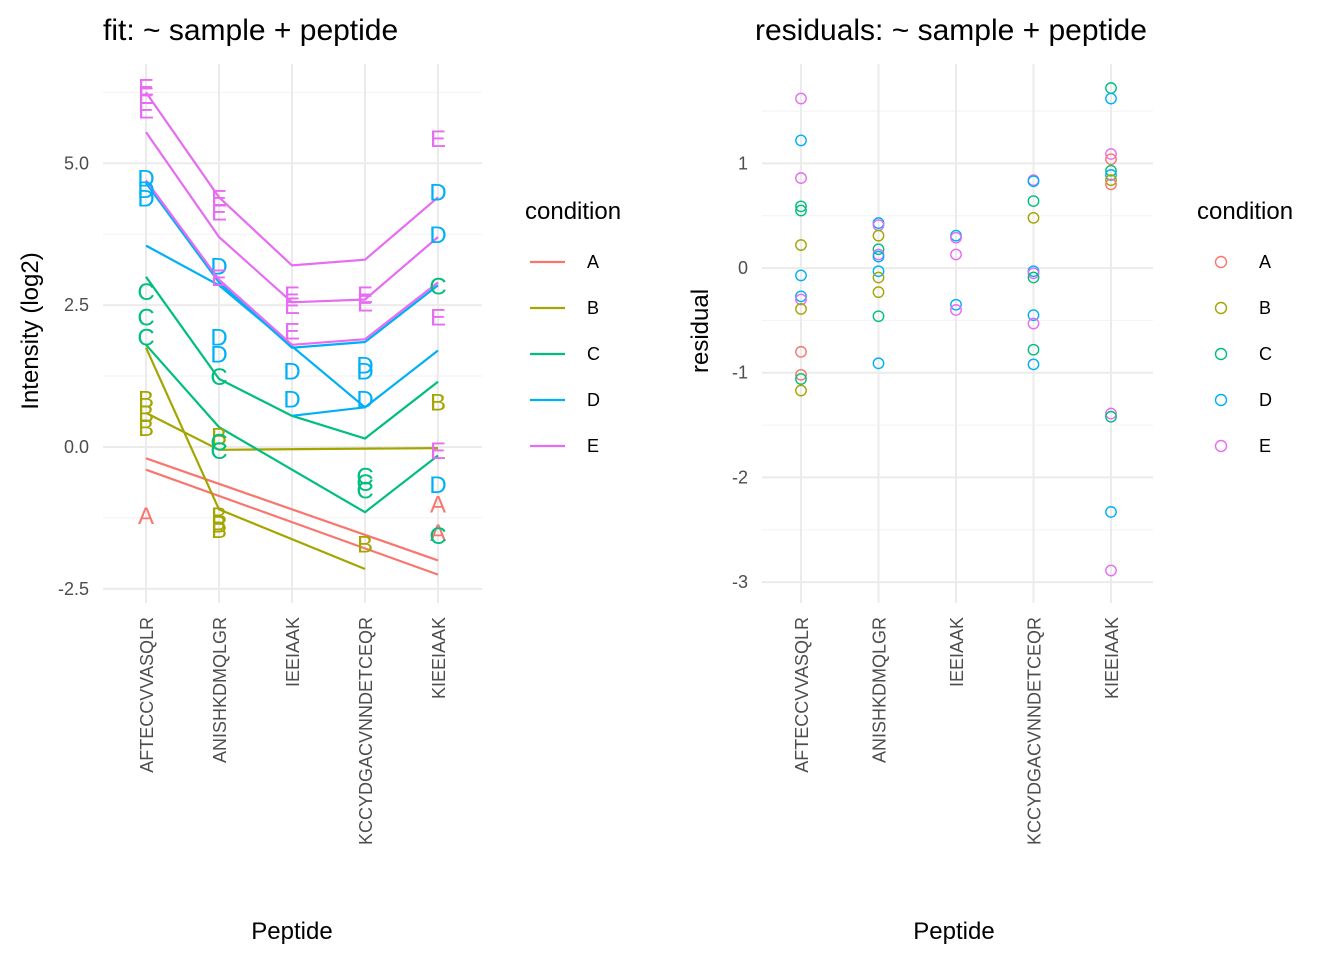 The height and width of the screenshot is (965, 1344). Describe the element at coordinates (1035, 731) in the screenshot. I see `x-tick-label: KCCYDGACVNNDETCEQR` at that location.